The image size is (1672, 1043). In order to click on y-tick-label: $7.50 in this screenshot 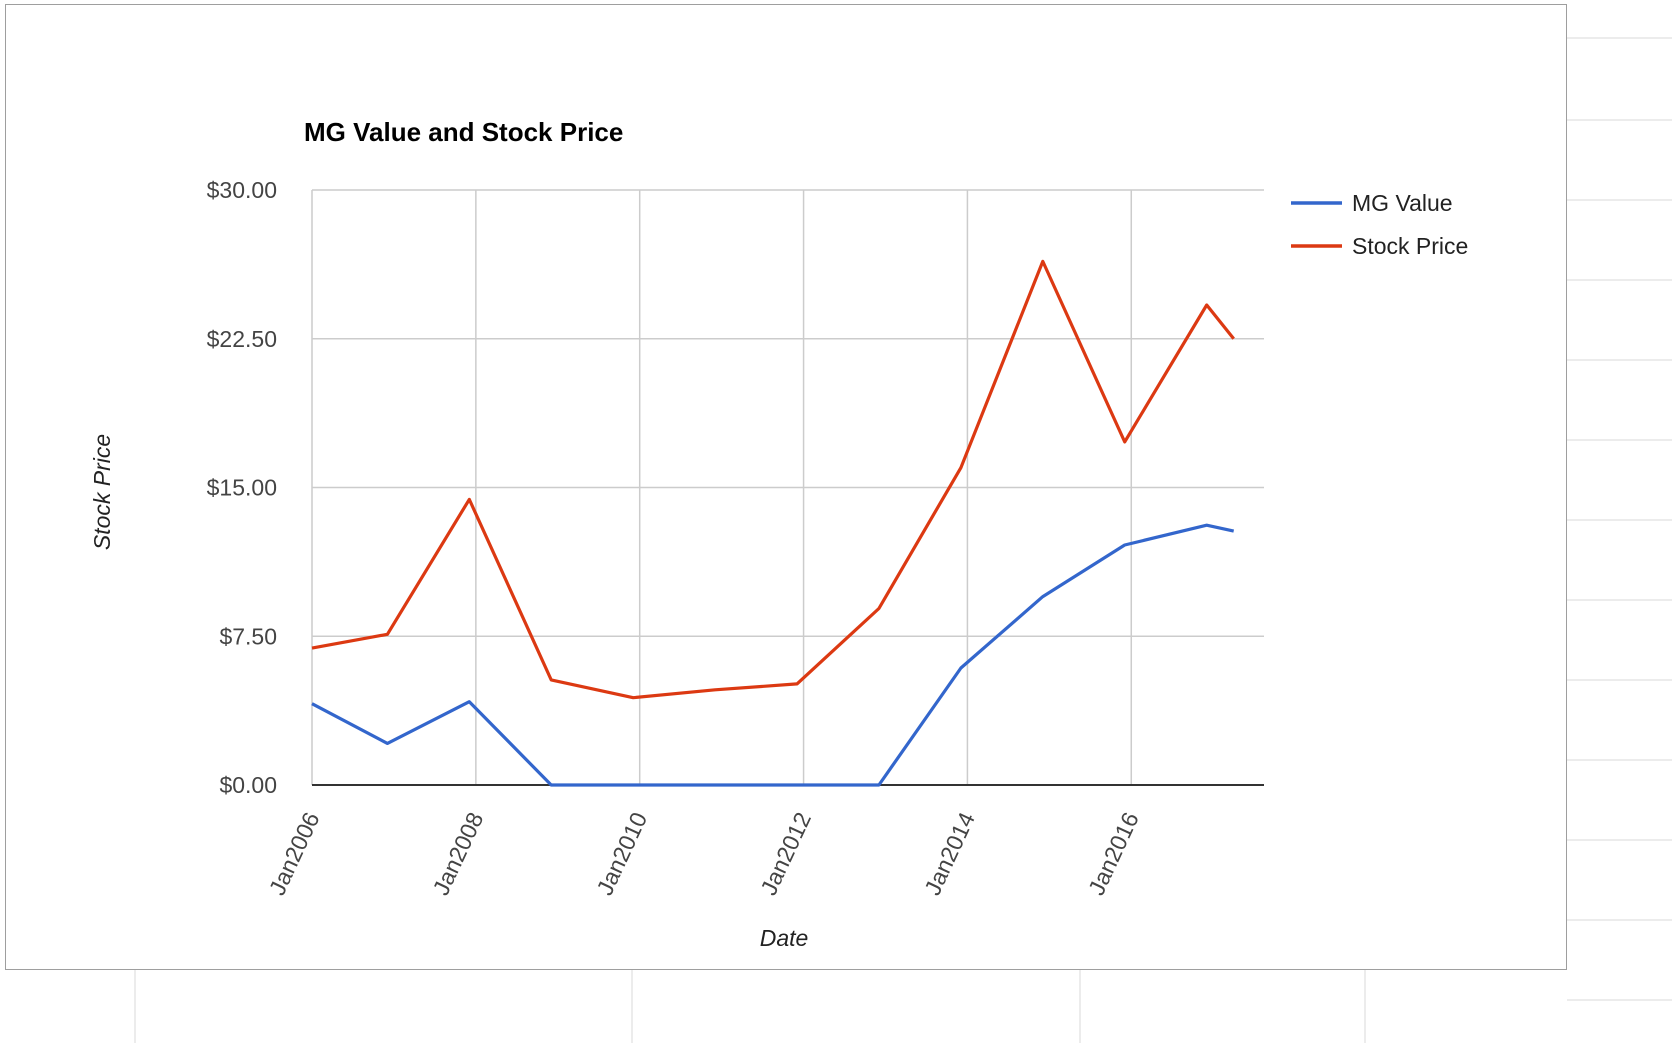, I will do `click(248, 636)`.